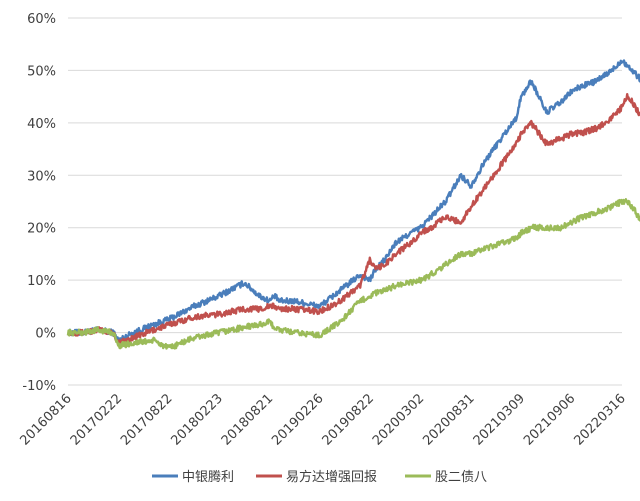  Describe the element at coordinates (96, 419) in the screenshot. I see `x-tick-label: 20170222` at that location.